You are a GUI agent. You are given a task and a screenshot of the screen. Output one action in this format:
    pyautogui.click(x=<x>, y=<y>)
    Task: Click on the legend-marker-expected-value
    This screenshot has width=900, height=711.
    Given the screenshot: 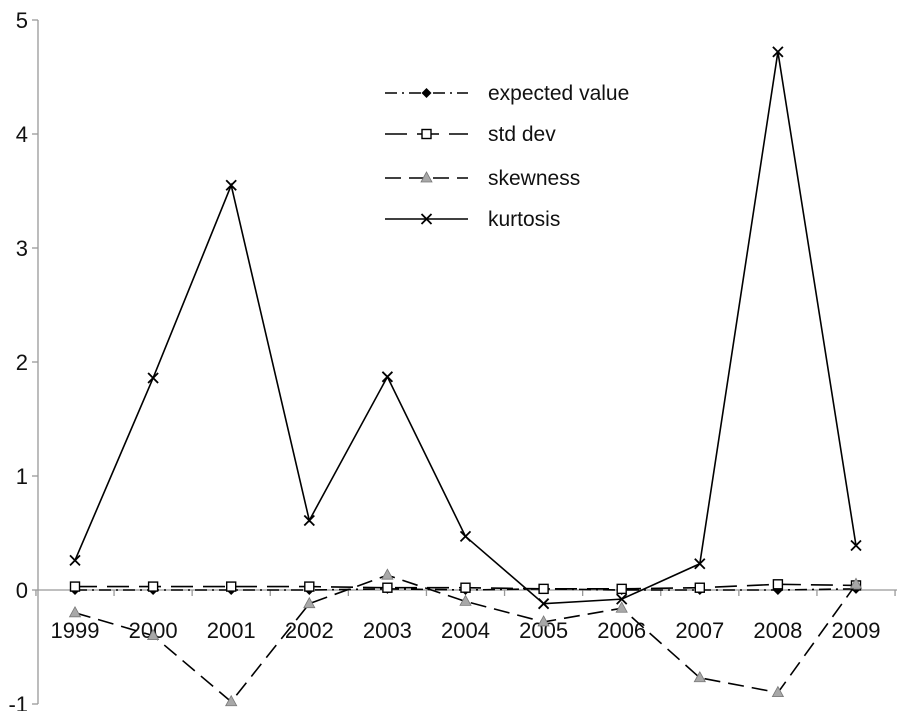 What is the action you would take?
    pyautogui.click(x=426, y=93)
    